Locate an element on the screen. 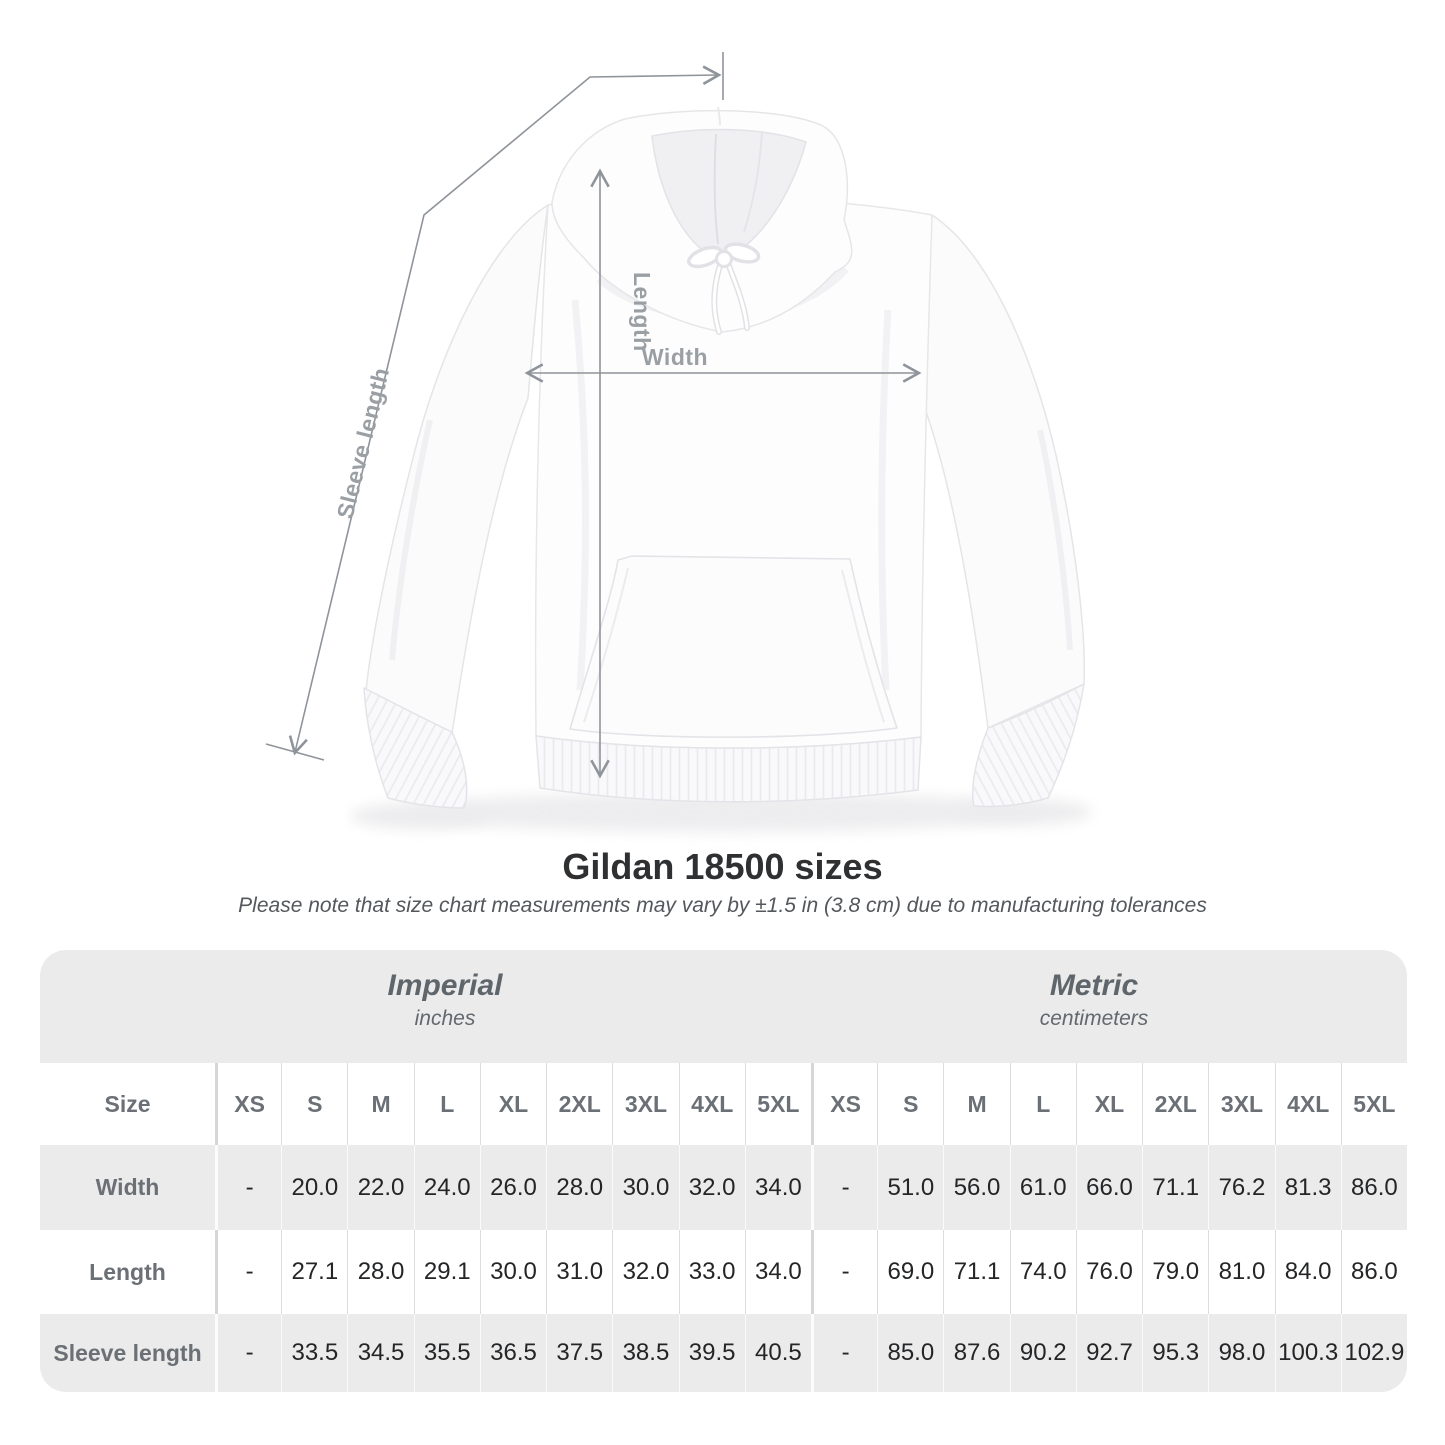 The width and height of the screenshot is (1445, 1445). imperial-section-header: Imperial inches is located at coordinates (445, 1001).